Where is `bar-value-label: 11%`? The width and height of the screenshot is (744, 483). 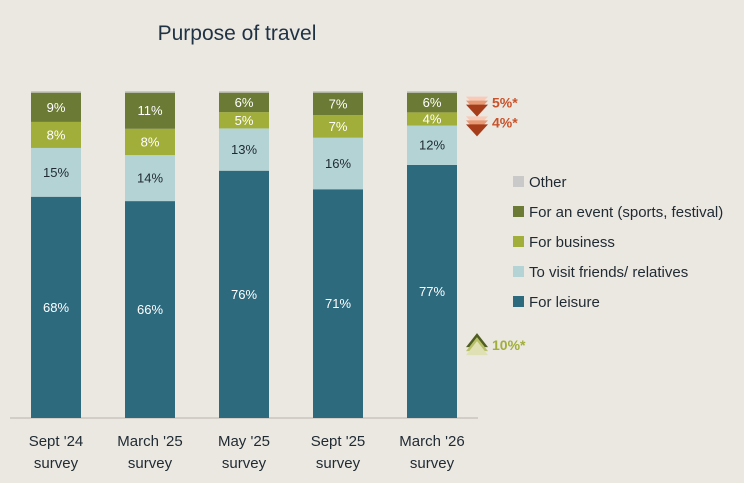
bar-value-label: 11% is located at coordinates (149, 110).